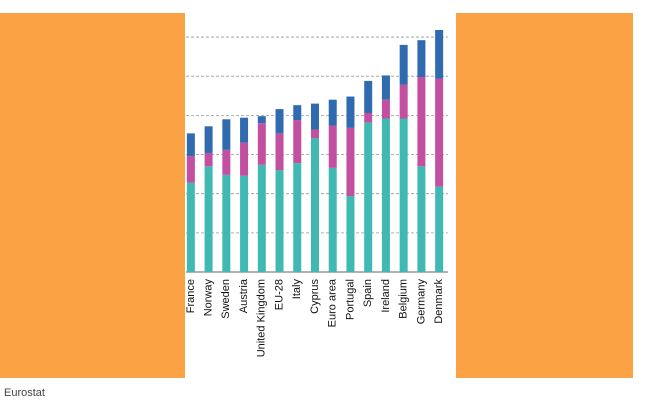 The height and width of the screenshot is (409, 650). Describe the element at coordinates (368, 293) in the screenshot. I see `x-tick-label: Spain` at that location.